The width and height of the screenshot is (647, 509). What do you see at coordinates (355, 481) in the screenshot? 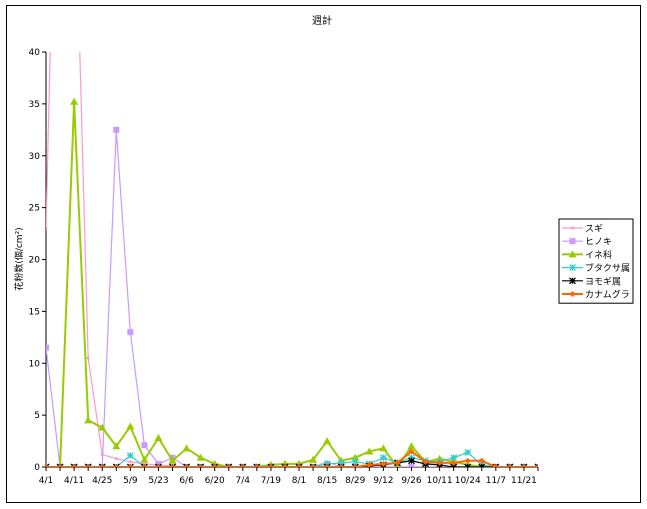
I see `x-tick-label: 8/29` at bounding box center [355, 481].